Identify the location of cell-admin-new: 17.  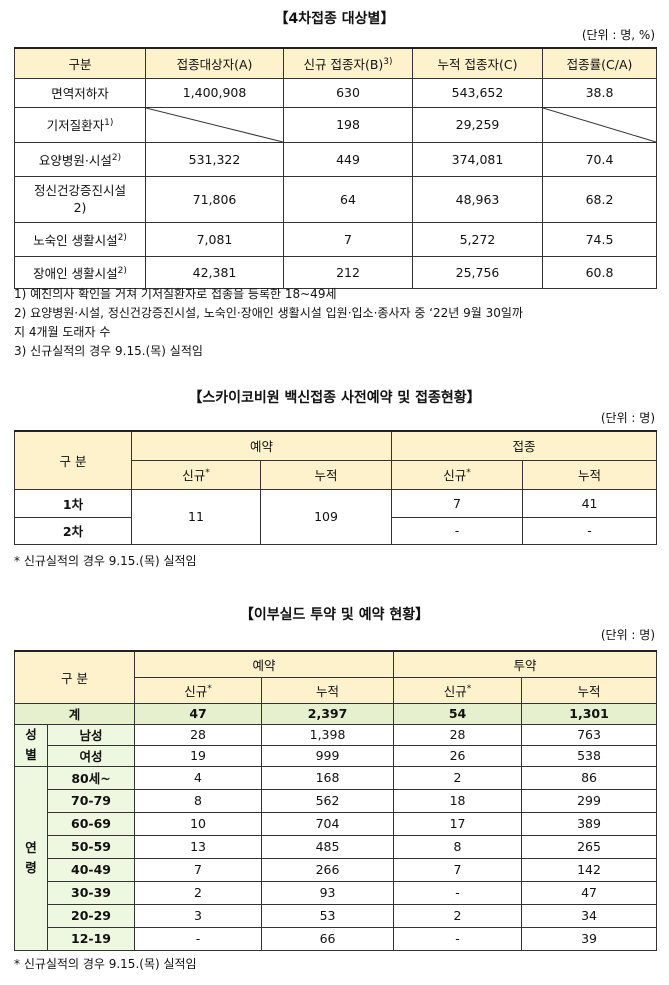
(458, 823).